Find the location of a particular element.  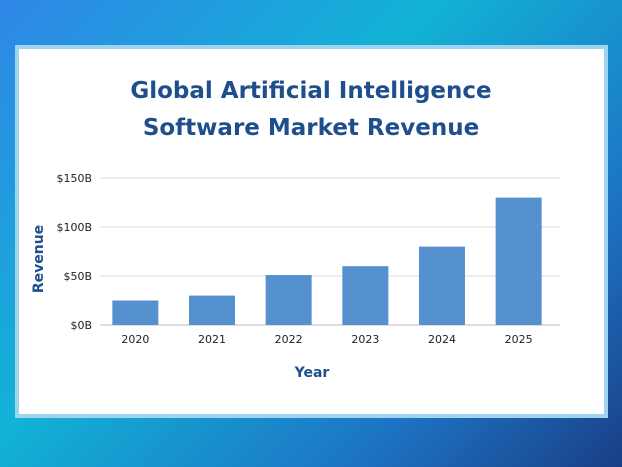

y-axis-label: Revenue is located at coordinates (39, 259).